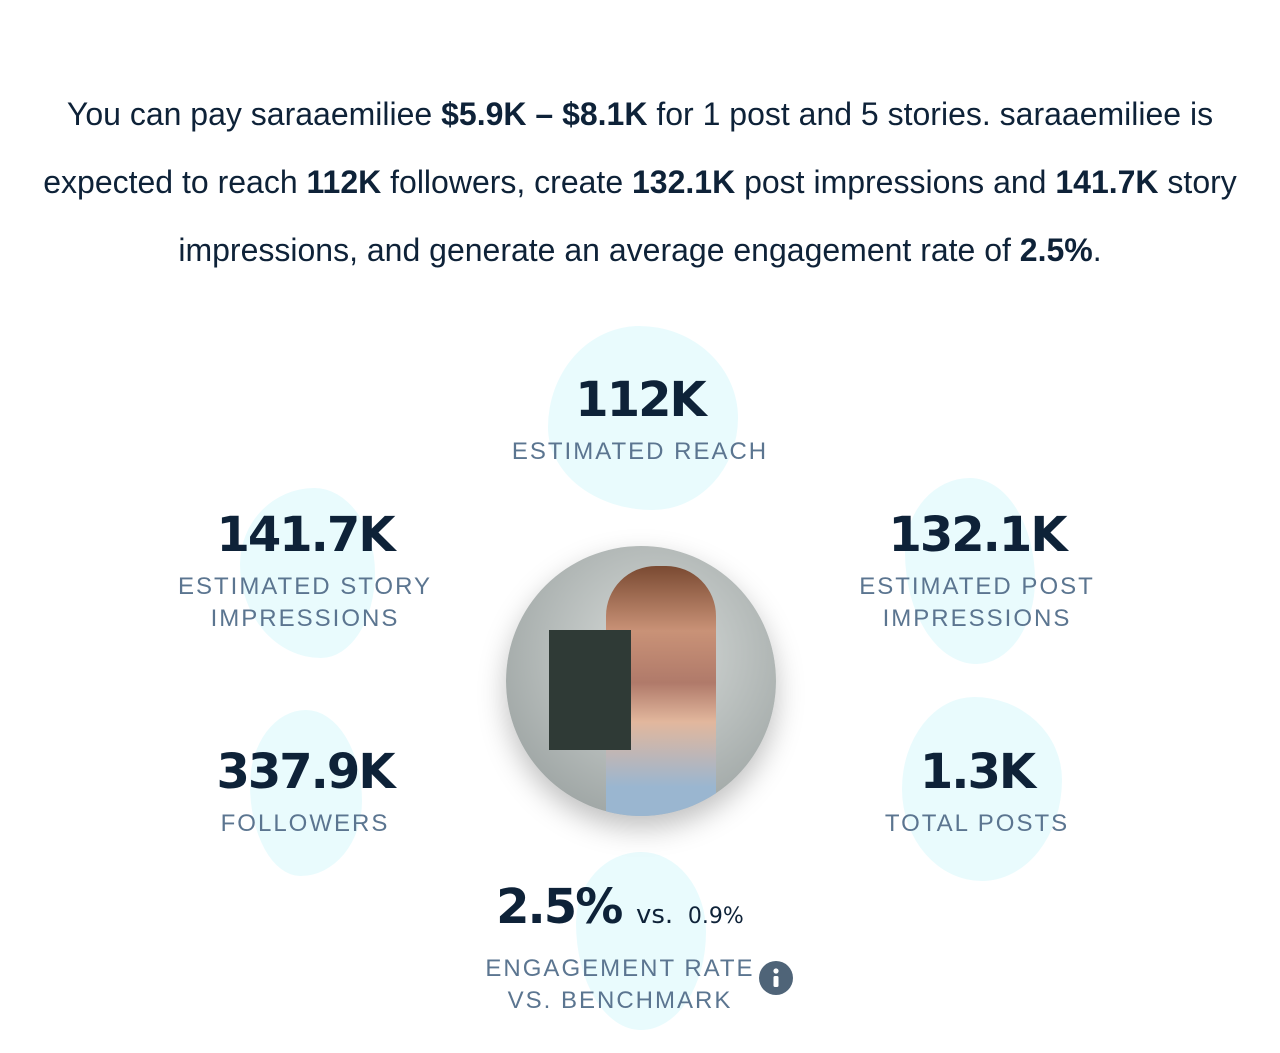 This screenshot has height=1053, width=1280. I want to click on label-line: FOLLOWERS, so click(305, 823).